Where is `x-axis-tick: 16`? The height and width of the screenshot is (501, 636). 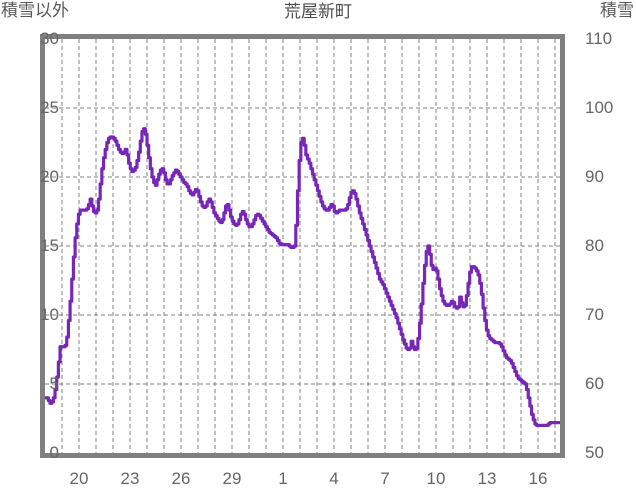 x-axis-tick: 16 is located at coordinates (538, 478).